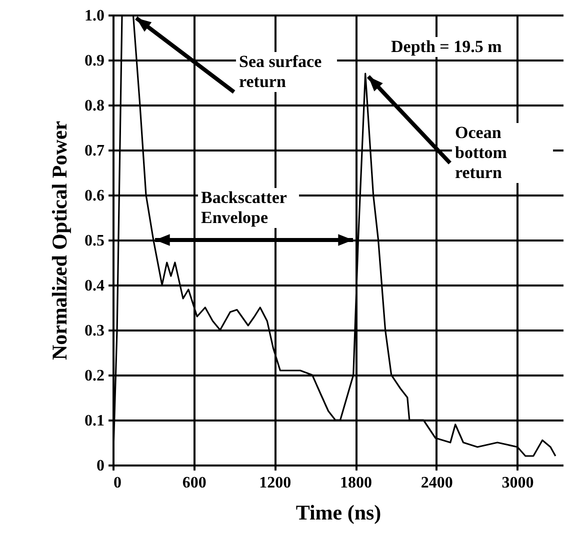 This screenshot has width=565, height=540. What do you see at coordinates (248, 208) in the screenshot?
I see `annotation: Backscatter Envelope` at bounding box center [248, 208].